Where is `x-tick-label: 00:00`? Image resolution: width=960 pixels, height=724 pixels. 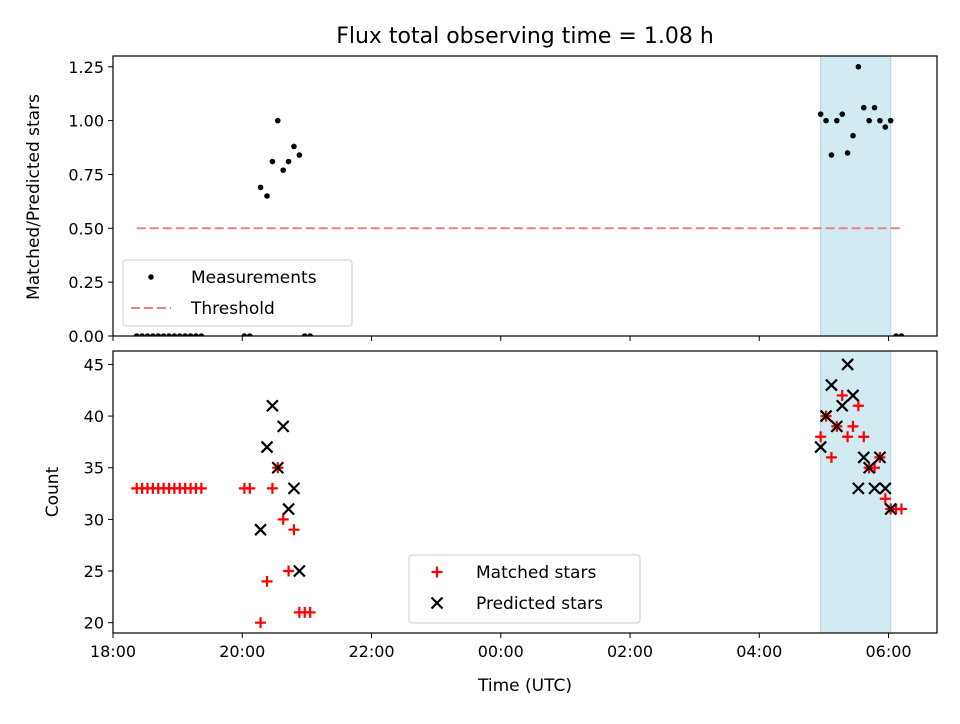 x-tick-label: 00:00 is located at coordinates (501, 651).